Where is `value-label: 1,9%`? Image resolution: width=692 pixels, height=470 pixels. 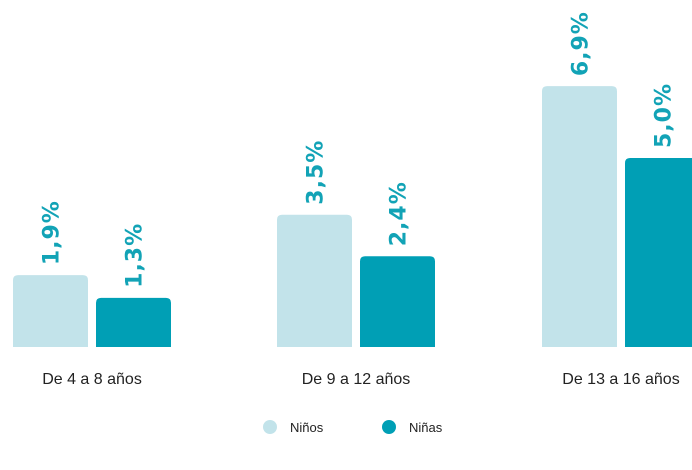
value-label: 1,9% is located at coordinates (52, 232).